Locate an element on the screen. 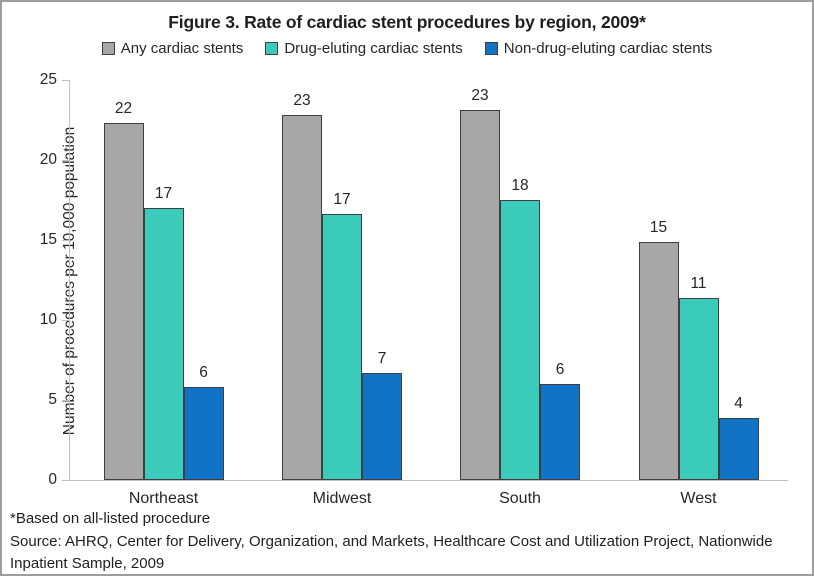 This screenshot has height=576, width=814. legend-label: Drug-eluting cardiac stents is located at coordinates (373, 48).